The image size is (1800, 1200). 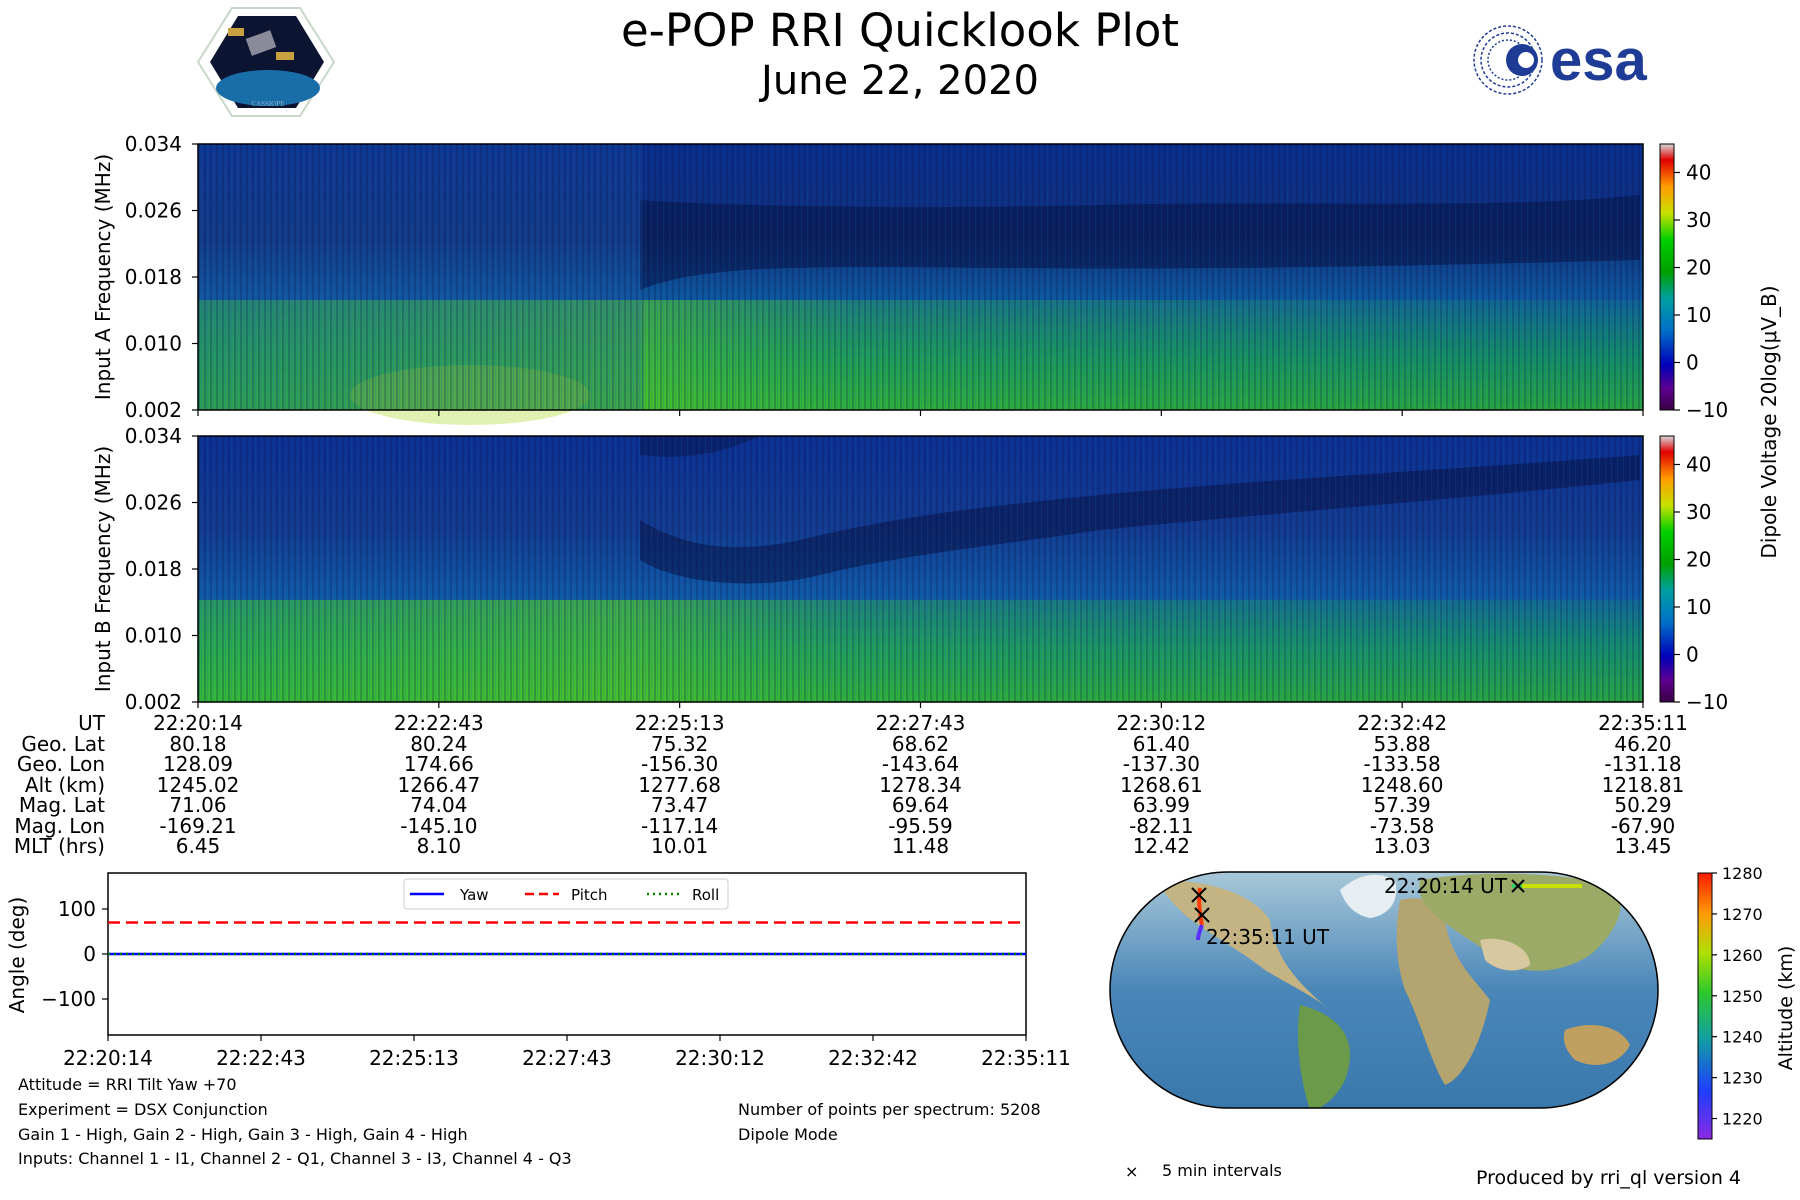 I want to click on ephemeris-value: 22:25:13, so click(x=679, y=723).